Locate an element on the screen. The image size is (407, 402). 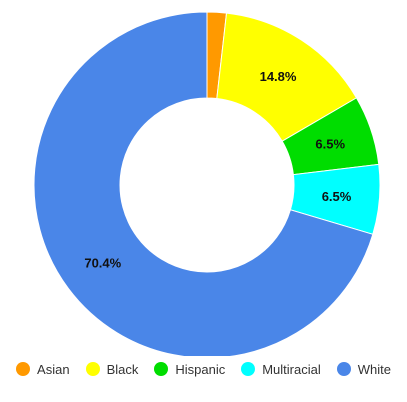
legend-item-black: Black is located at coordinates (112, 369).